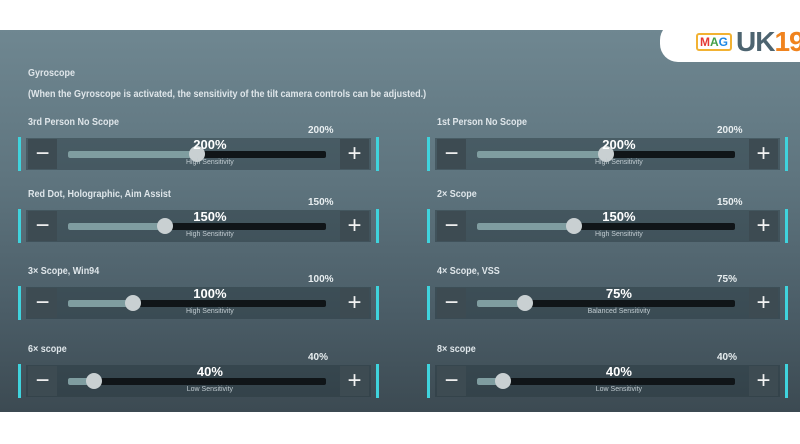 The width and height of the screenshot is (800, 444). Describe the element at coordinates (52, 73) in the screenshot. I see `section-title: Gyroscope` at that location.